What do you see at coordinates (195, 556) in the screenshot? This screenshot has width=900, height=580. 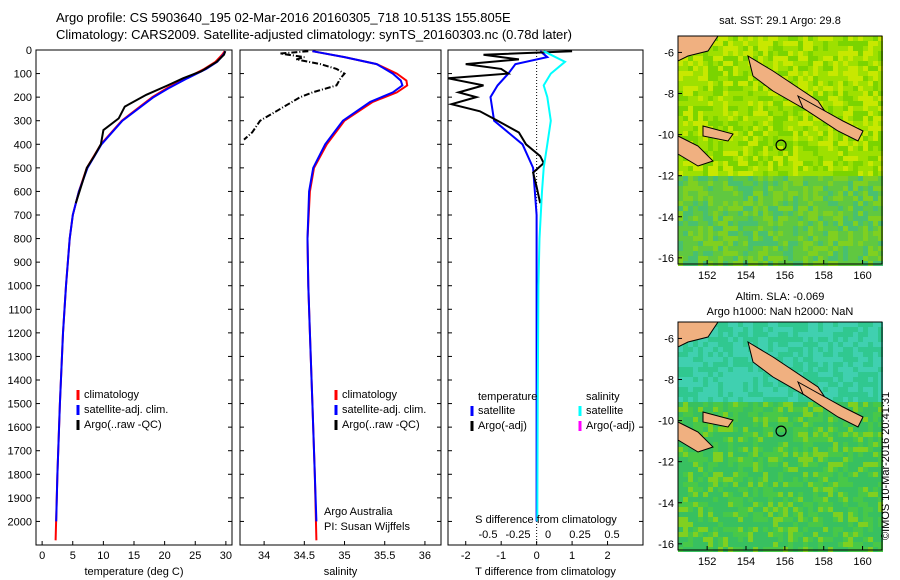 I see `x-tick-label: 25` at bounding box center [195, 556].